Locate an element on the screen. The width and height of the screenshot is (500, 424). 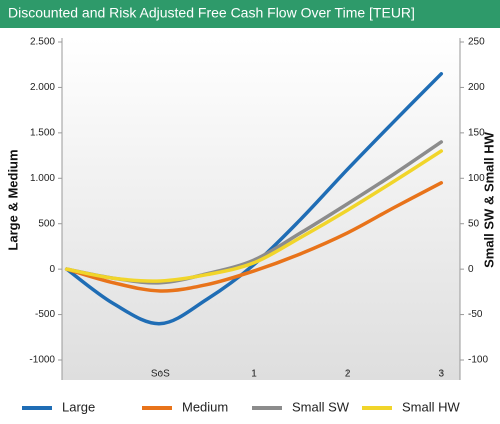
legend-label: Small SW is located at coordinates (321, 406).